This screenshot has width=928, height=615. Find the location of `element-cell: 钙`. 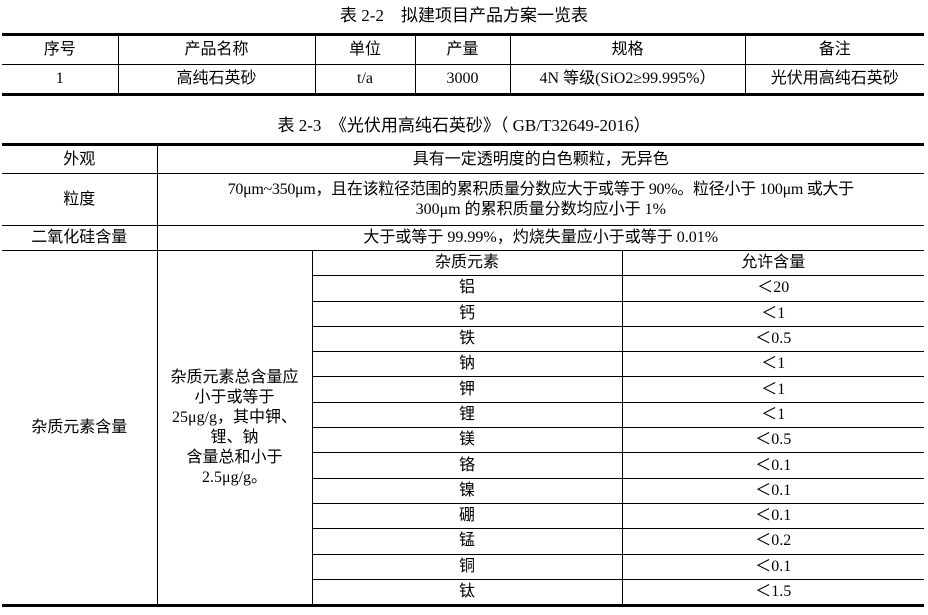

element-cell: 钙 is located at coordinates (467, 313).